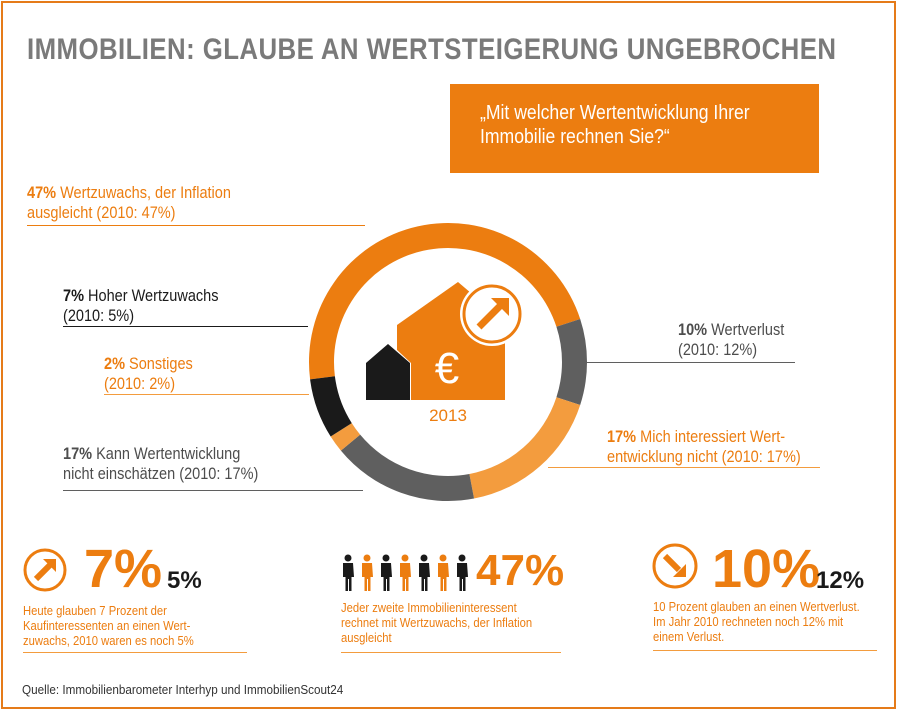  Describe the element at coordinates (840, 580) in the screenshot. I see `stat-right-small: 12%` at that location.